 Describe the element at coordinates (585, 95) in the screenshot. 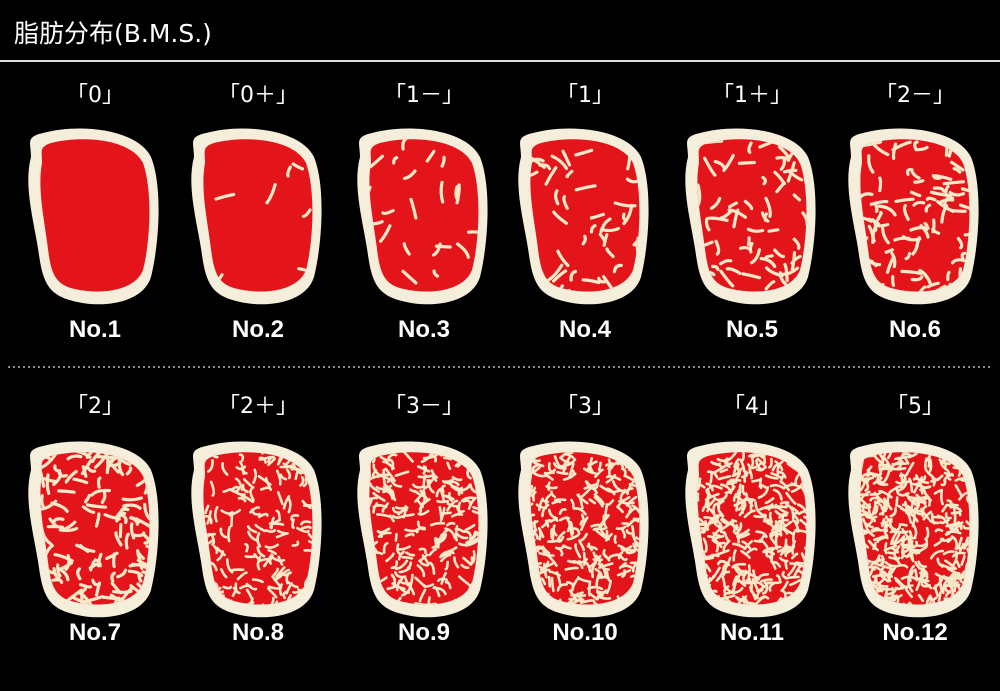

I see `grade-label: 「1」` at that location.